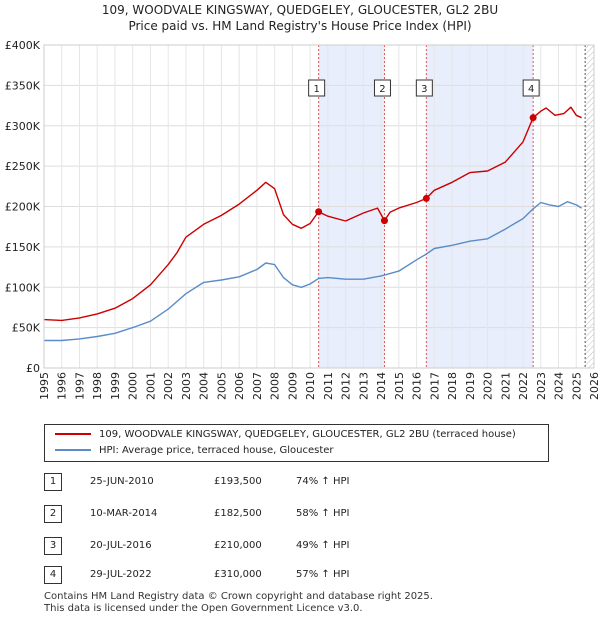 The height and width of the screenshot is (620, 600). What do you see at coordinates (97, 386) in the screenshot?
I see `x-tick-label: 1998` at bounding box center [97, 386].